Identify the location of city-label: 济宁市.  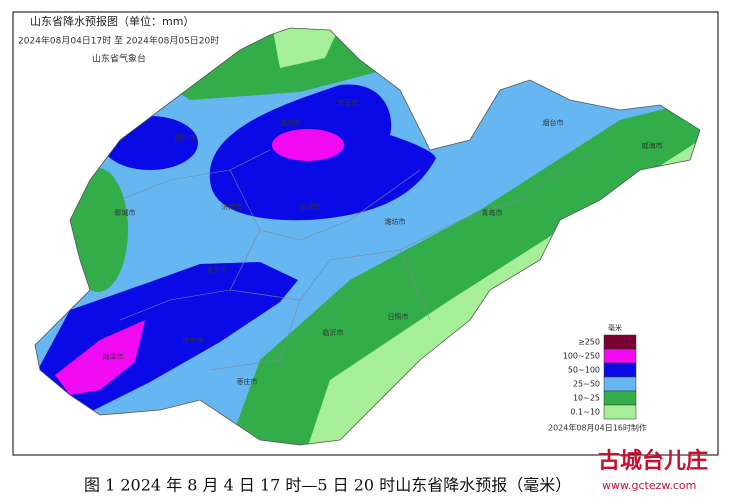
(193, 340).